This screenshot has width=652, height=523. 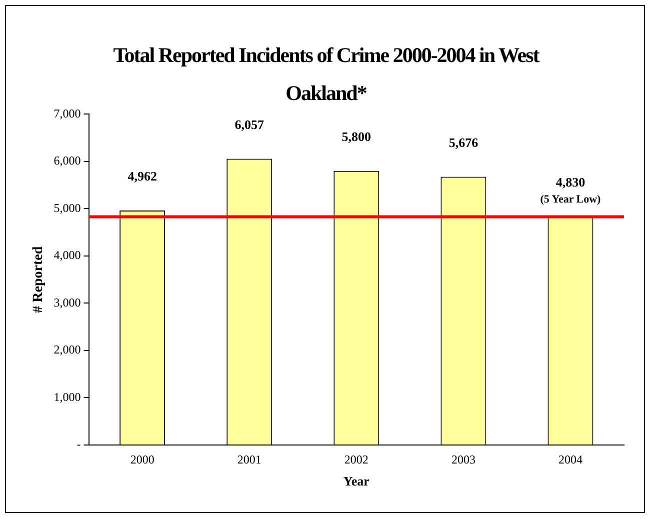 What do you see at coordinates (356, 481) in the screenshot?
I see `x-axis-title: Year` at bounding box center [356, 481].